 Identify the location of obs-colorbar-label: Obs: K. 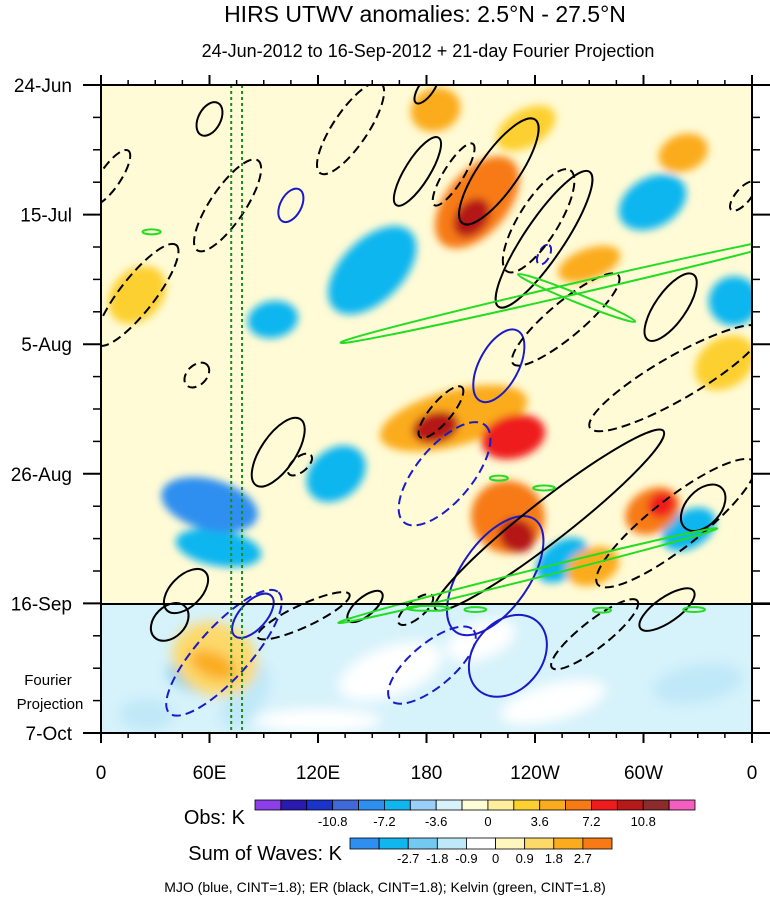
(215, 818).